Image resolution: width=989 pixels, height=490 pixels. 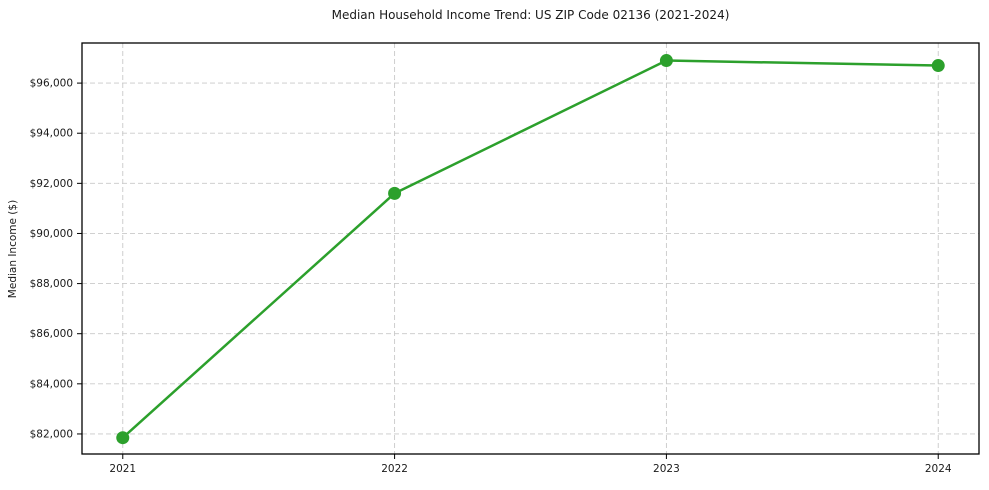 I want to click on y-tick-label: $82,000, so click(x=51, y=434).